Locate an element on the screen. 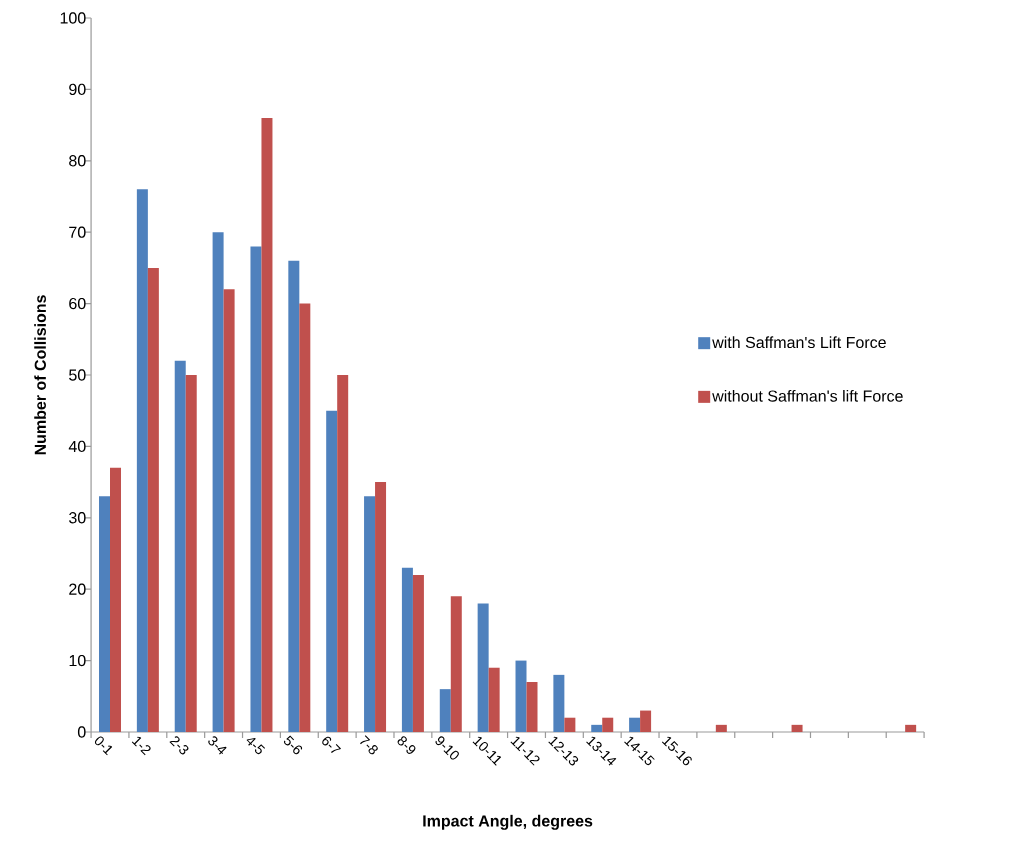  x-tick-label: 8-9 is located at coordinates (406, 745).